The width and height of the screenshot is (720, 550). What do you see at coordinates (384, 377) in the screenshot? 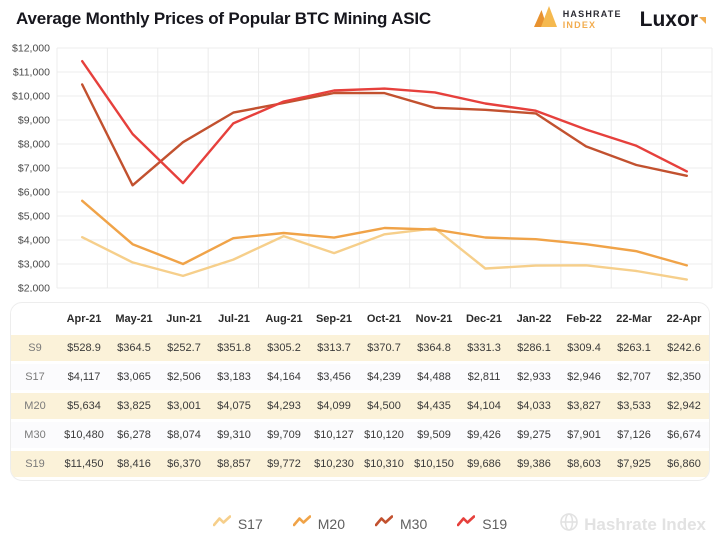
I see `price-cell: $4,239` at bounding box center [384, 377].